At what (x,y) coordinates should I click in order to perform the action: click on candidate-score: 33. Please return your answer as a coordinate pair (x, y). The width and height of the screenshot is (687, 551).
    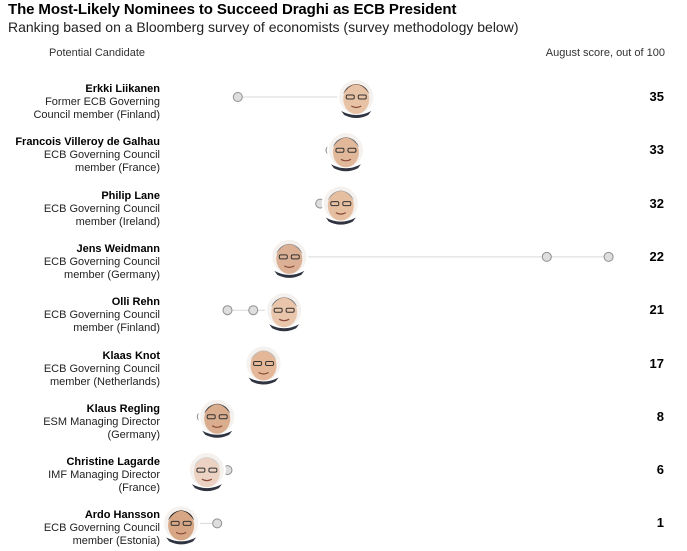
    Looking at the image, I should click on (656, 150).